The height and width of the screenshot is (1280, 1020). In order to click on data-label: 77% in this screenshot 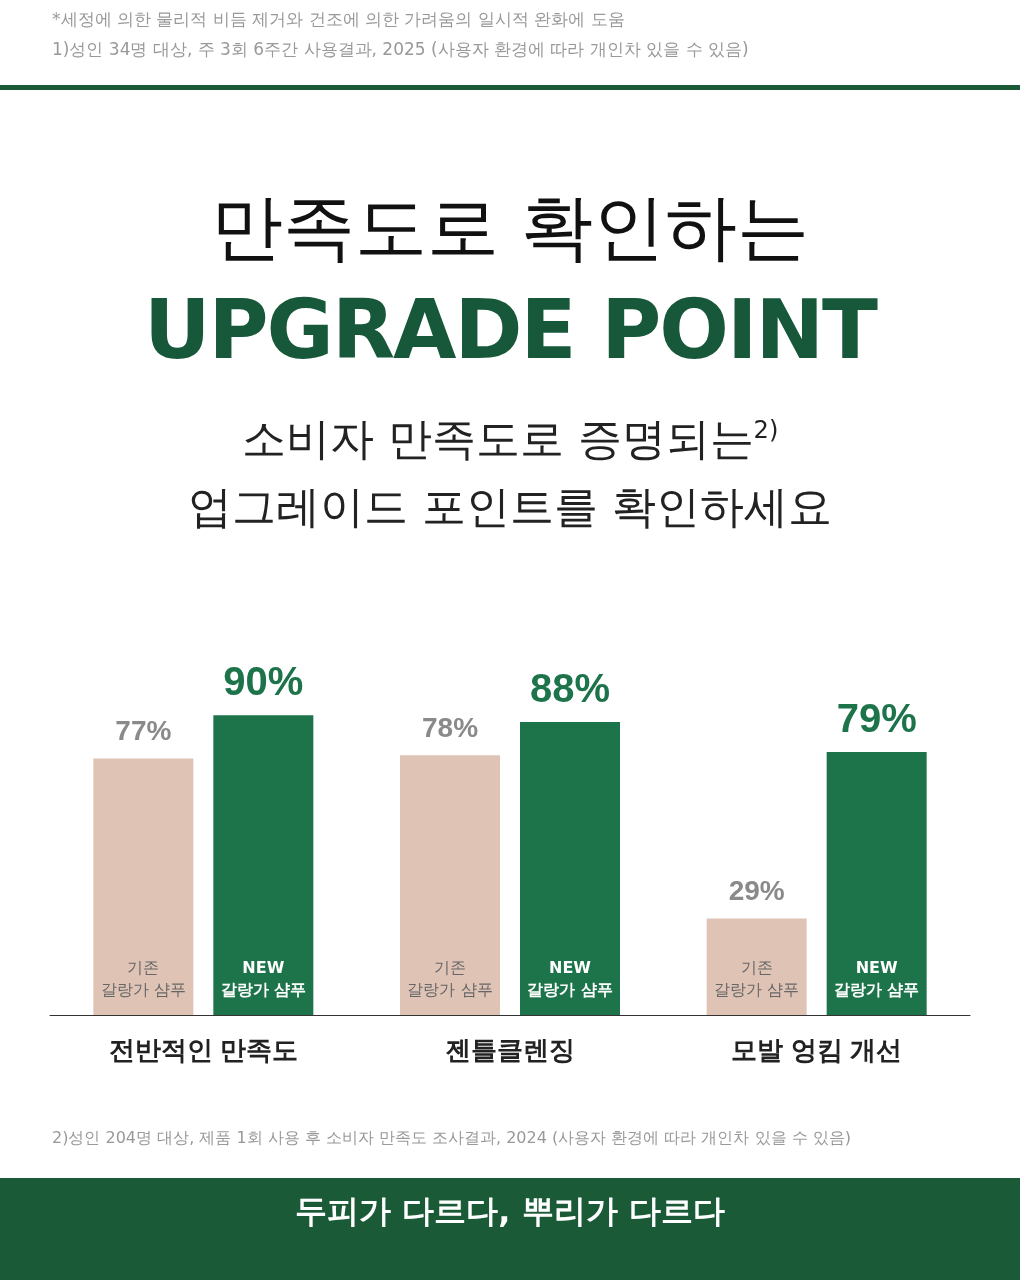, I will do `click(143, 731)`.